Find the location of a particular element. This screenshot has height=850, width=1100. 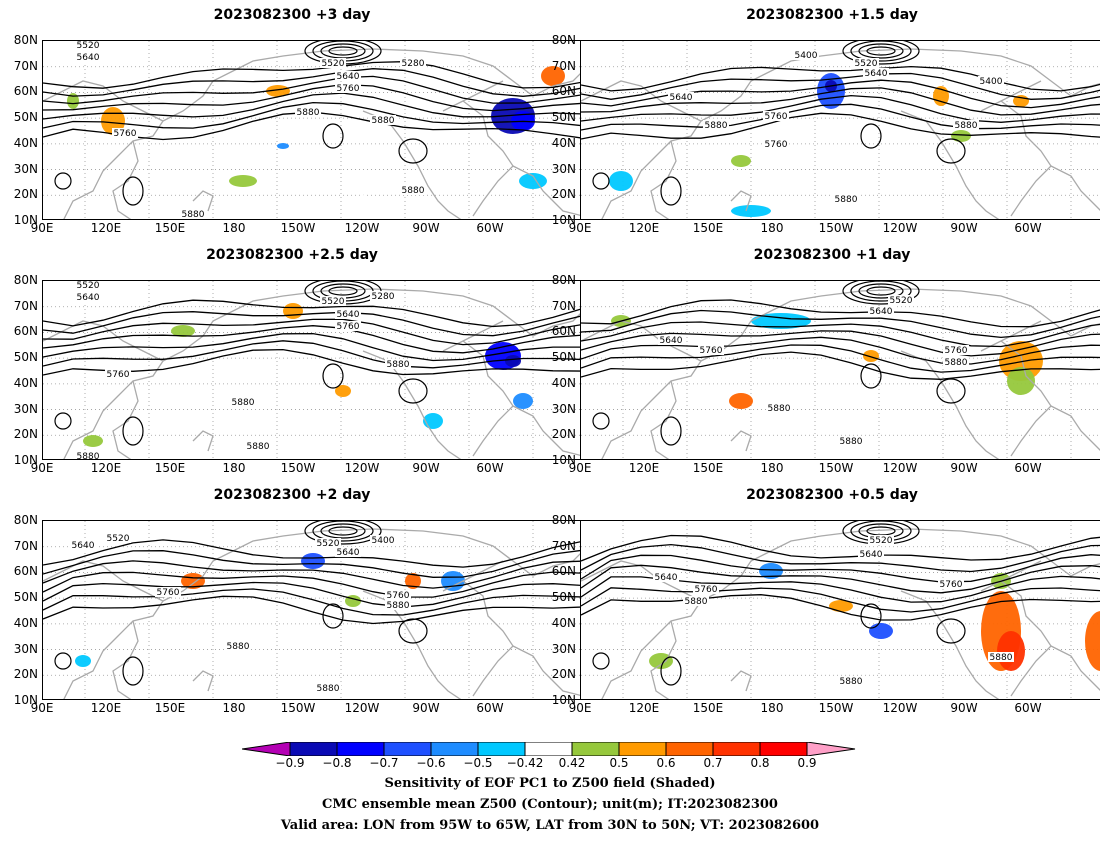

map-panel: 5520 5640 5640 5760 5760 5880 5880 5880 is located at coordinates (840, 370).